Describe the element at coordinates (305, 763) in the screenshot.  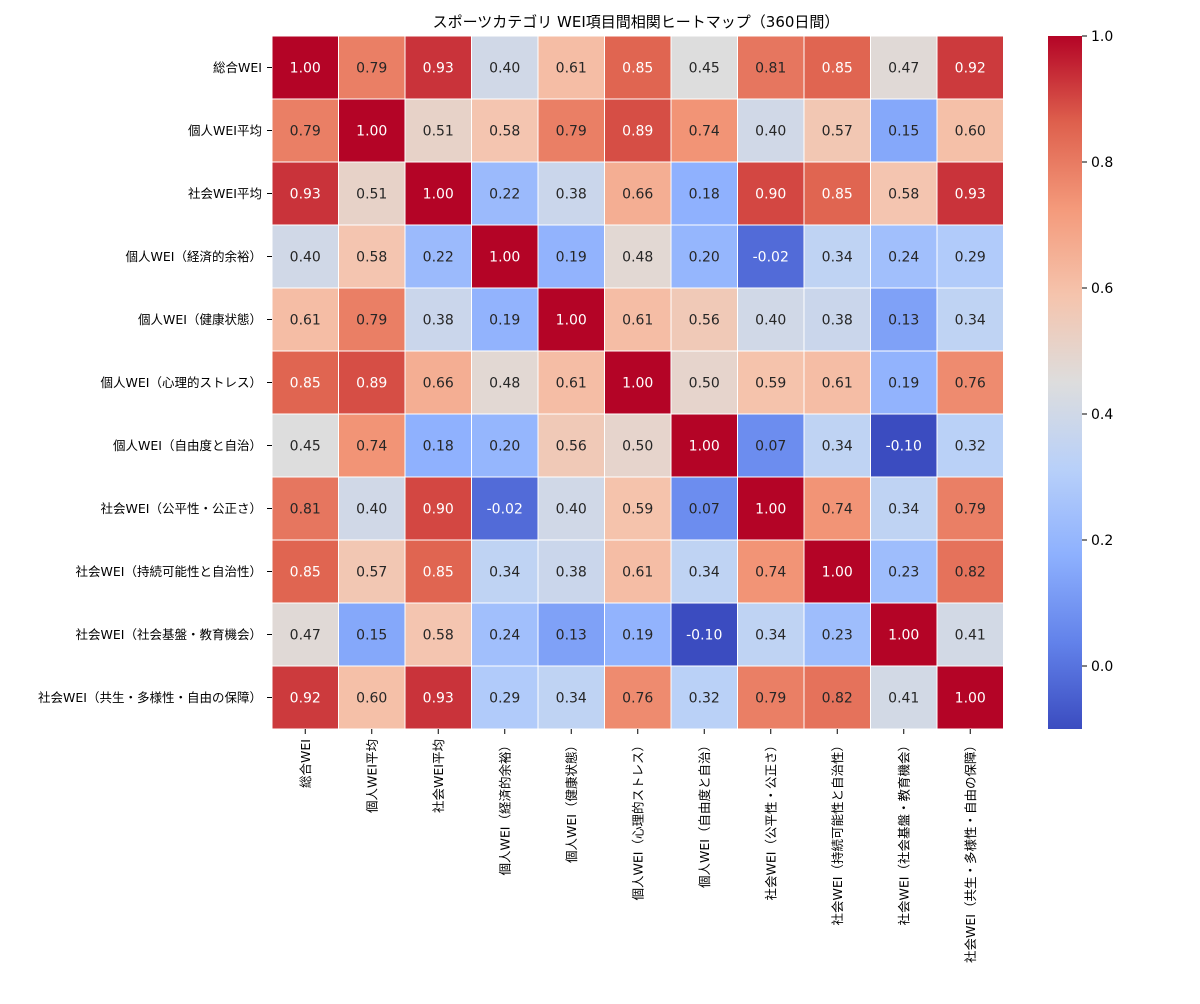
I see `x-tick-label: 総合WEI` at that location.